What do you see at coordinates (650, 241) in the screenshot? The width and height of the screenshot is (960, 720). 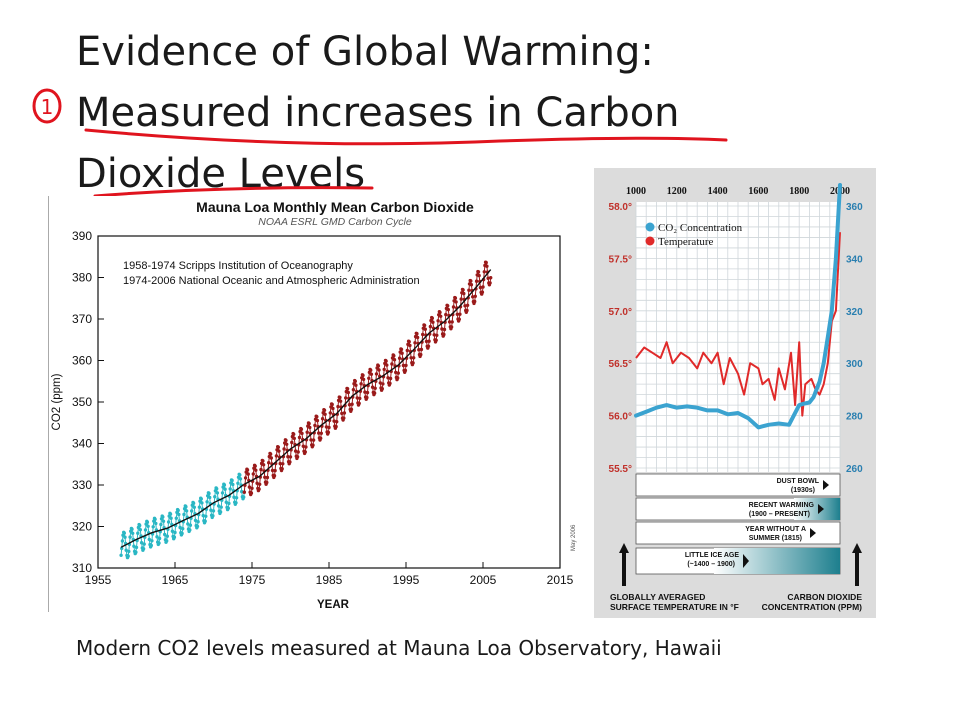 I see `legend-temp-marker` at bounding box center [650, 241].